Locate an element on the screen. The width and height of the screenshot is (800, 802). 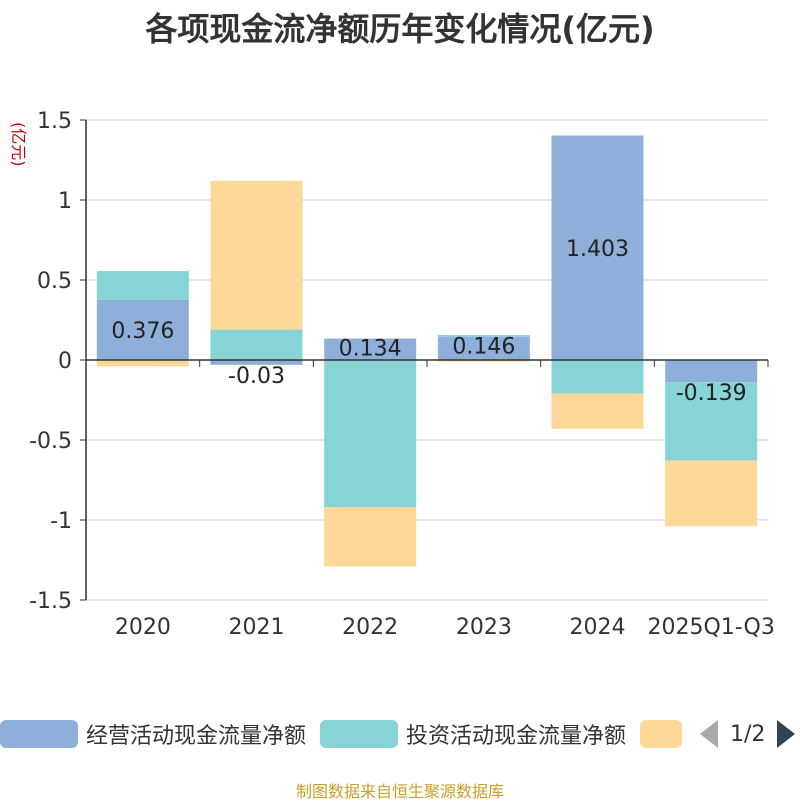
legend-next-arrow-icon is located at coordinates (786, 734).